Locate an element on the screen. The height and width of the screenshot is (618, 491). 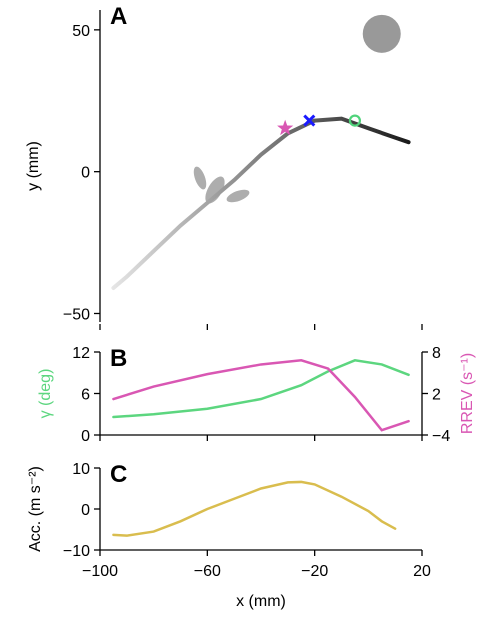
y-axis-label: γ (deg) is located at coordinates (45, 394).